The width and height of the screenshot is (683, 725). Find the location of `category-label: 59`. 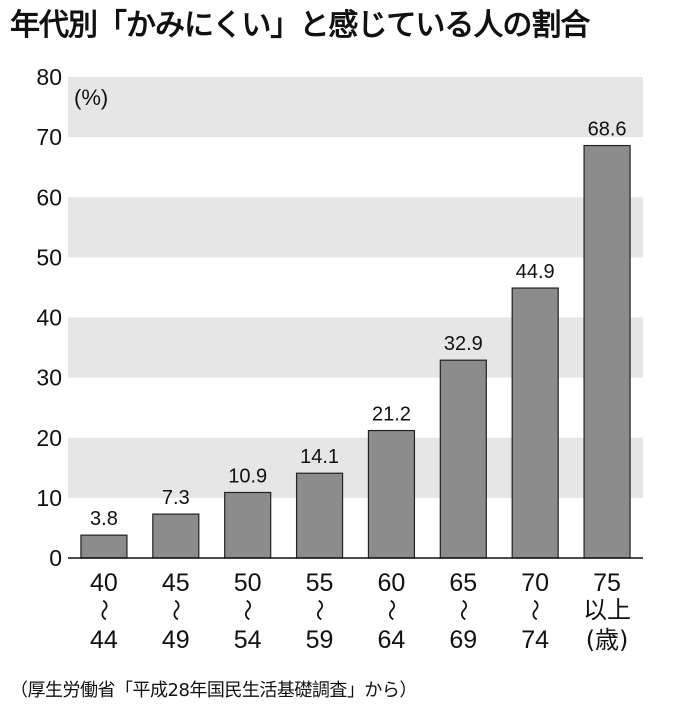

category-label: 59 is located at coordinates (320, 640).